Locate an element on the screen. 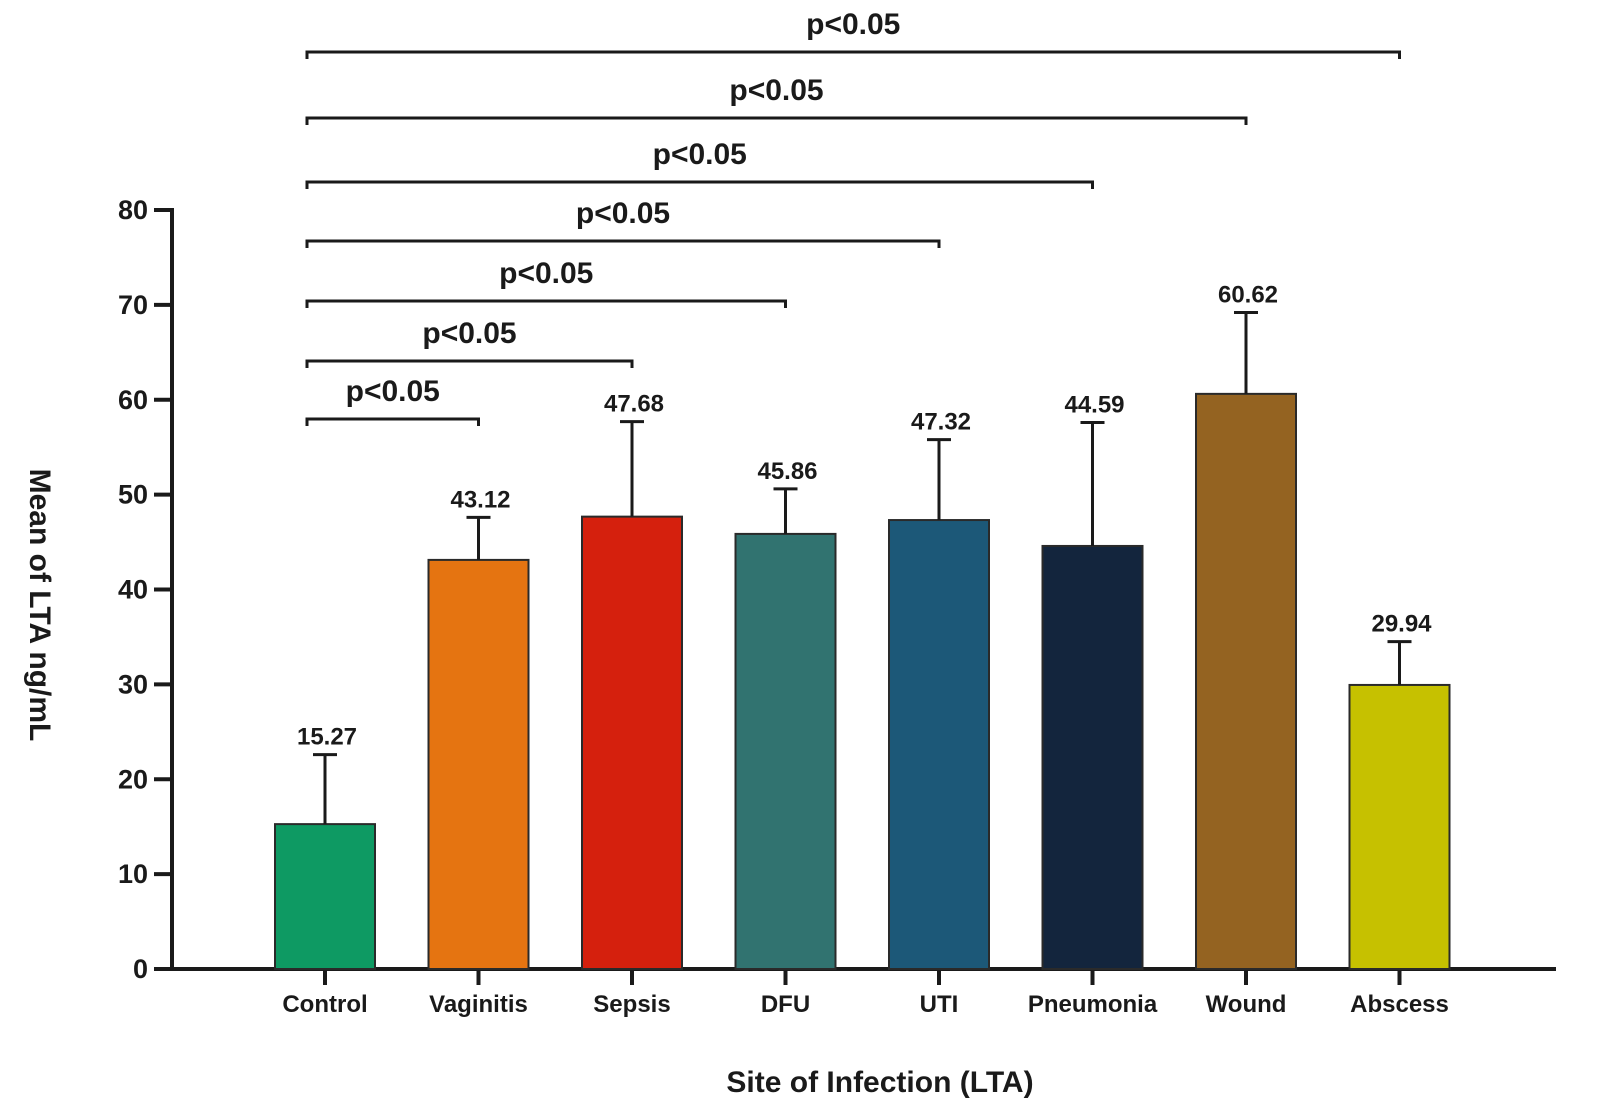 This screenshot has height=1109, width=1606. bar-pneumonia is located at coordinates (1092, 757).